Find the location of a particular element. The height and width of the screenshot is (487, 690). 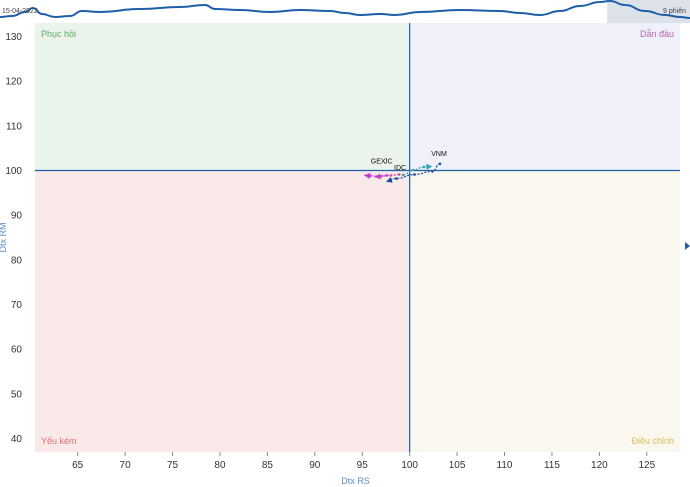

x-tick-label: 105 is located at coordinates (457, 465).